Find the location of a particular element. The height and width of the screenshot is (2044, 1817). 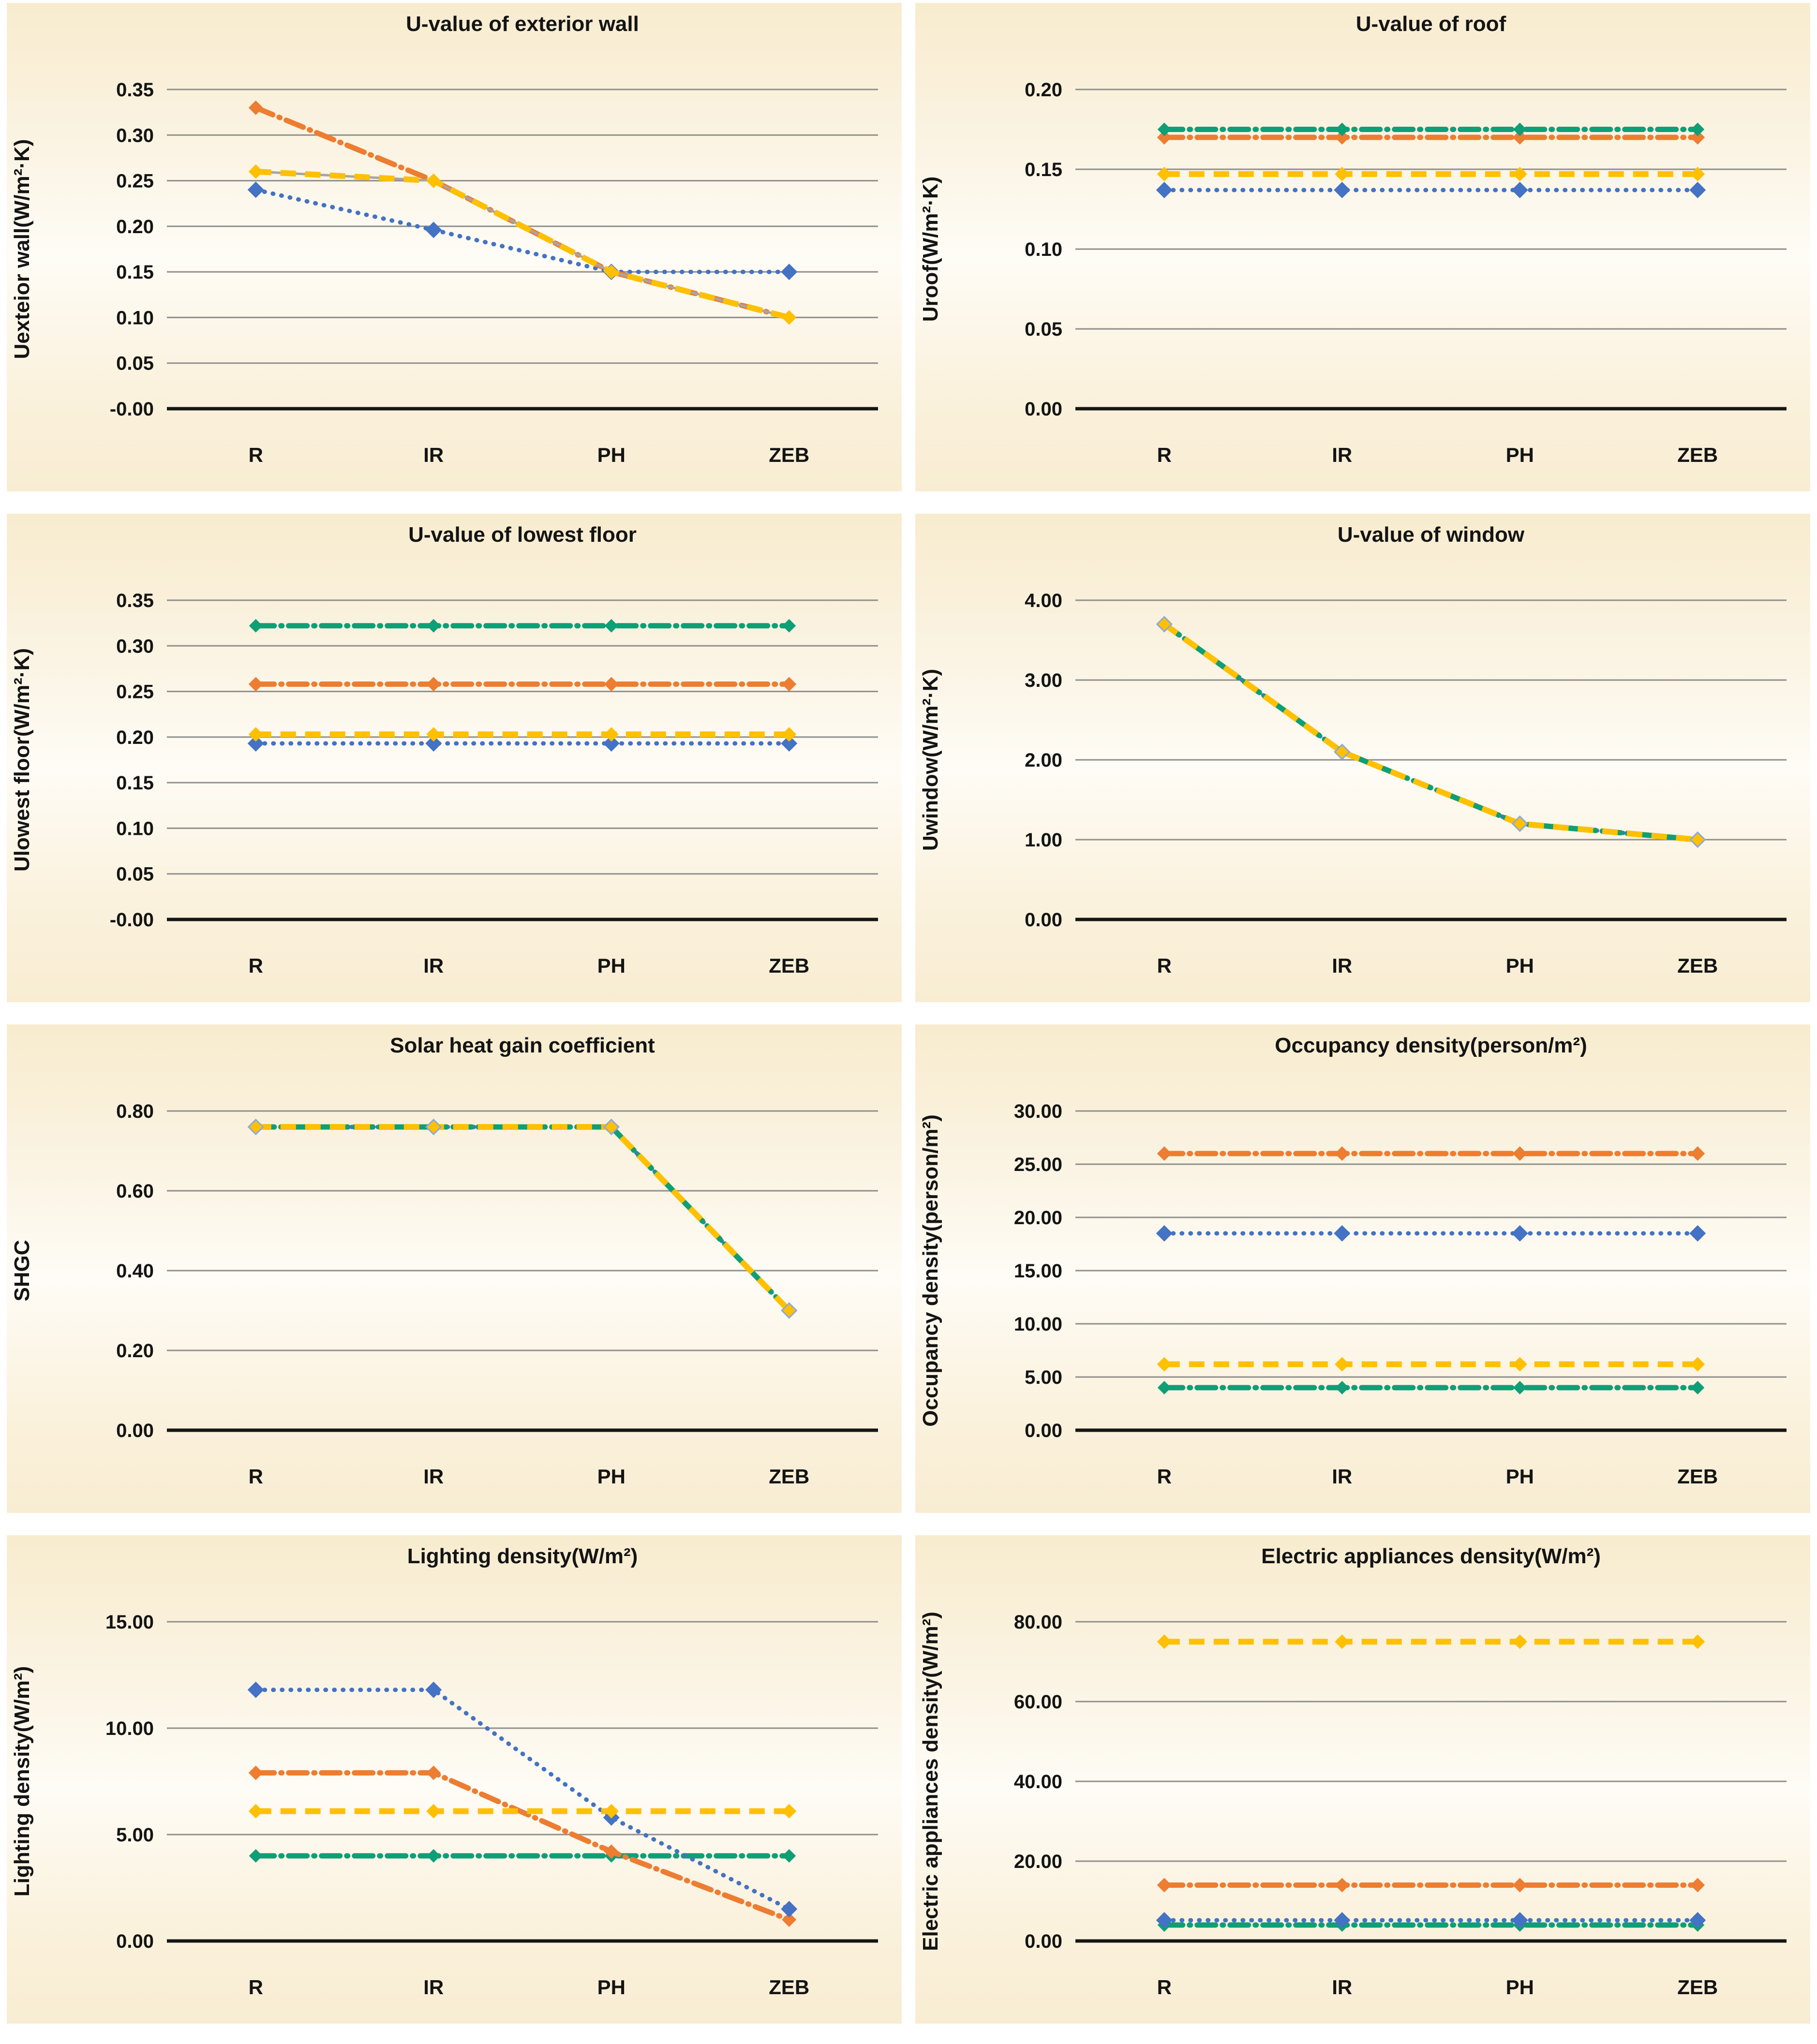

y-tick-label: 0.25 is located at coordinates (135, 181).